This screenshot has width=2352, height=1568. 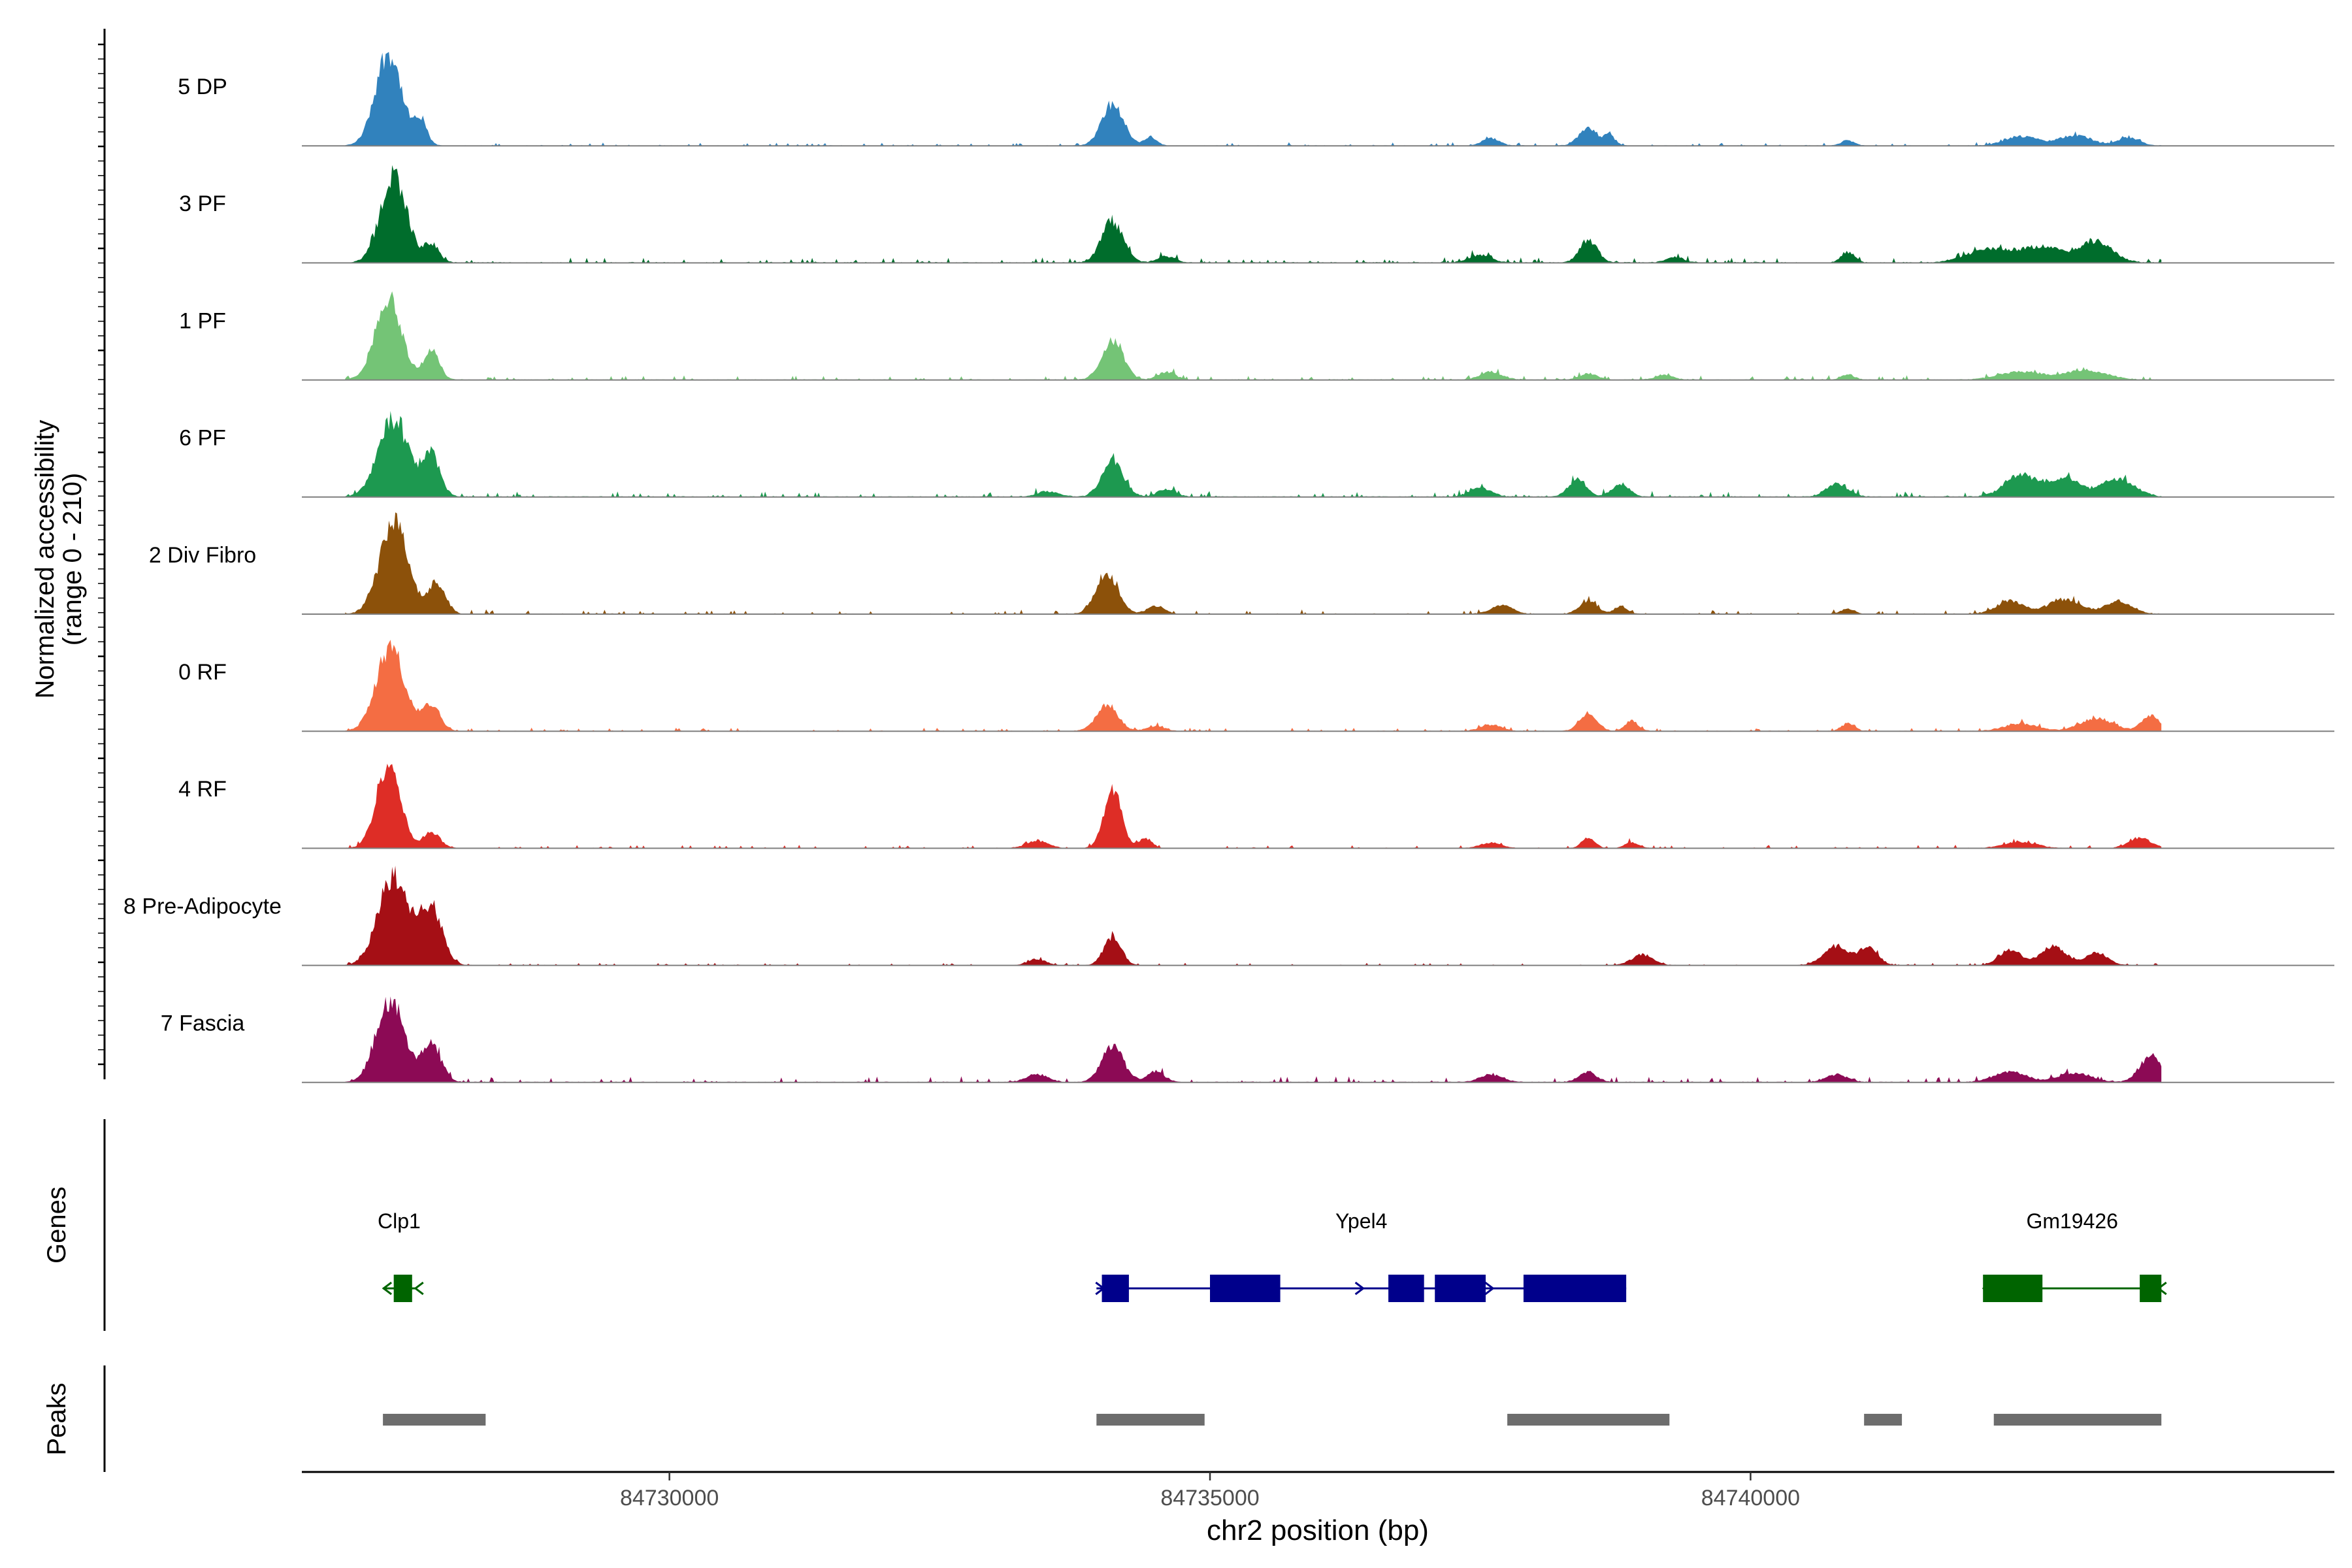 I want to click on x-axis-ticks: 84730000 84735000 84740000, so click(x=1210, y=1491).